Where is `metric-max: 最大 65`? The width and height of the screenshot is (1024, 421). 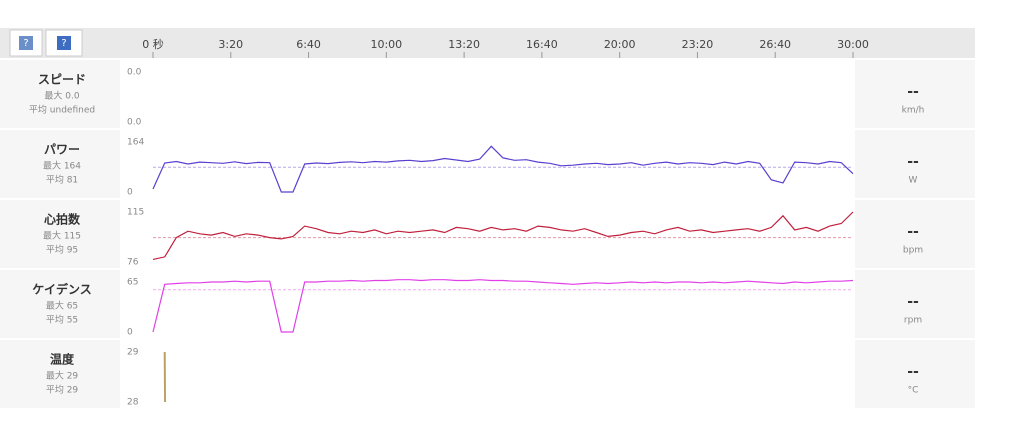
metric-max: 最大 65 is located at coordinates (62, 306).